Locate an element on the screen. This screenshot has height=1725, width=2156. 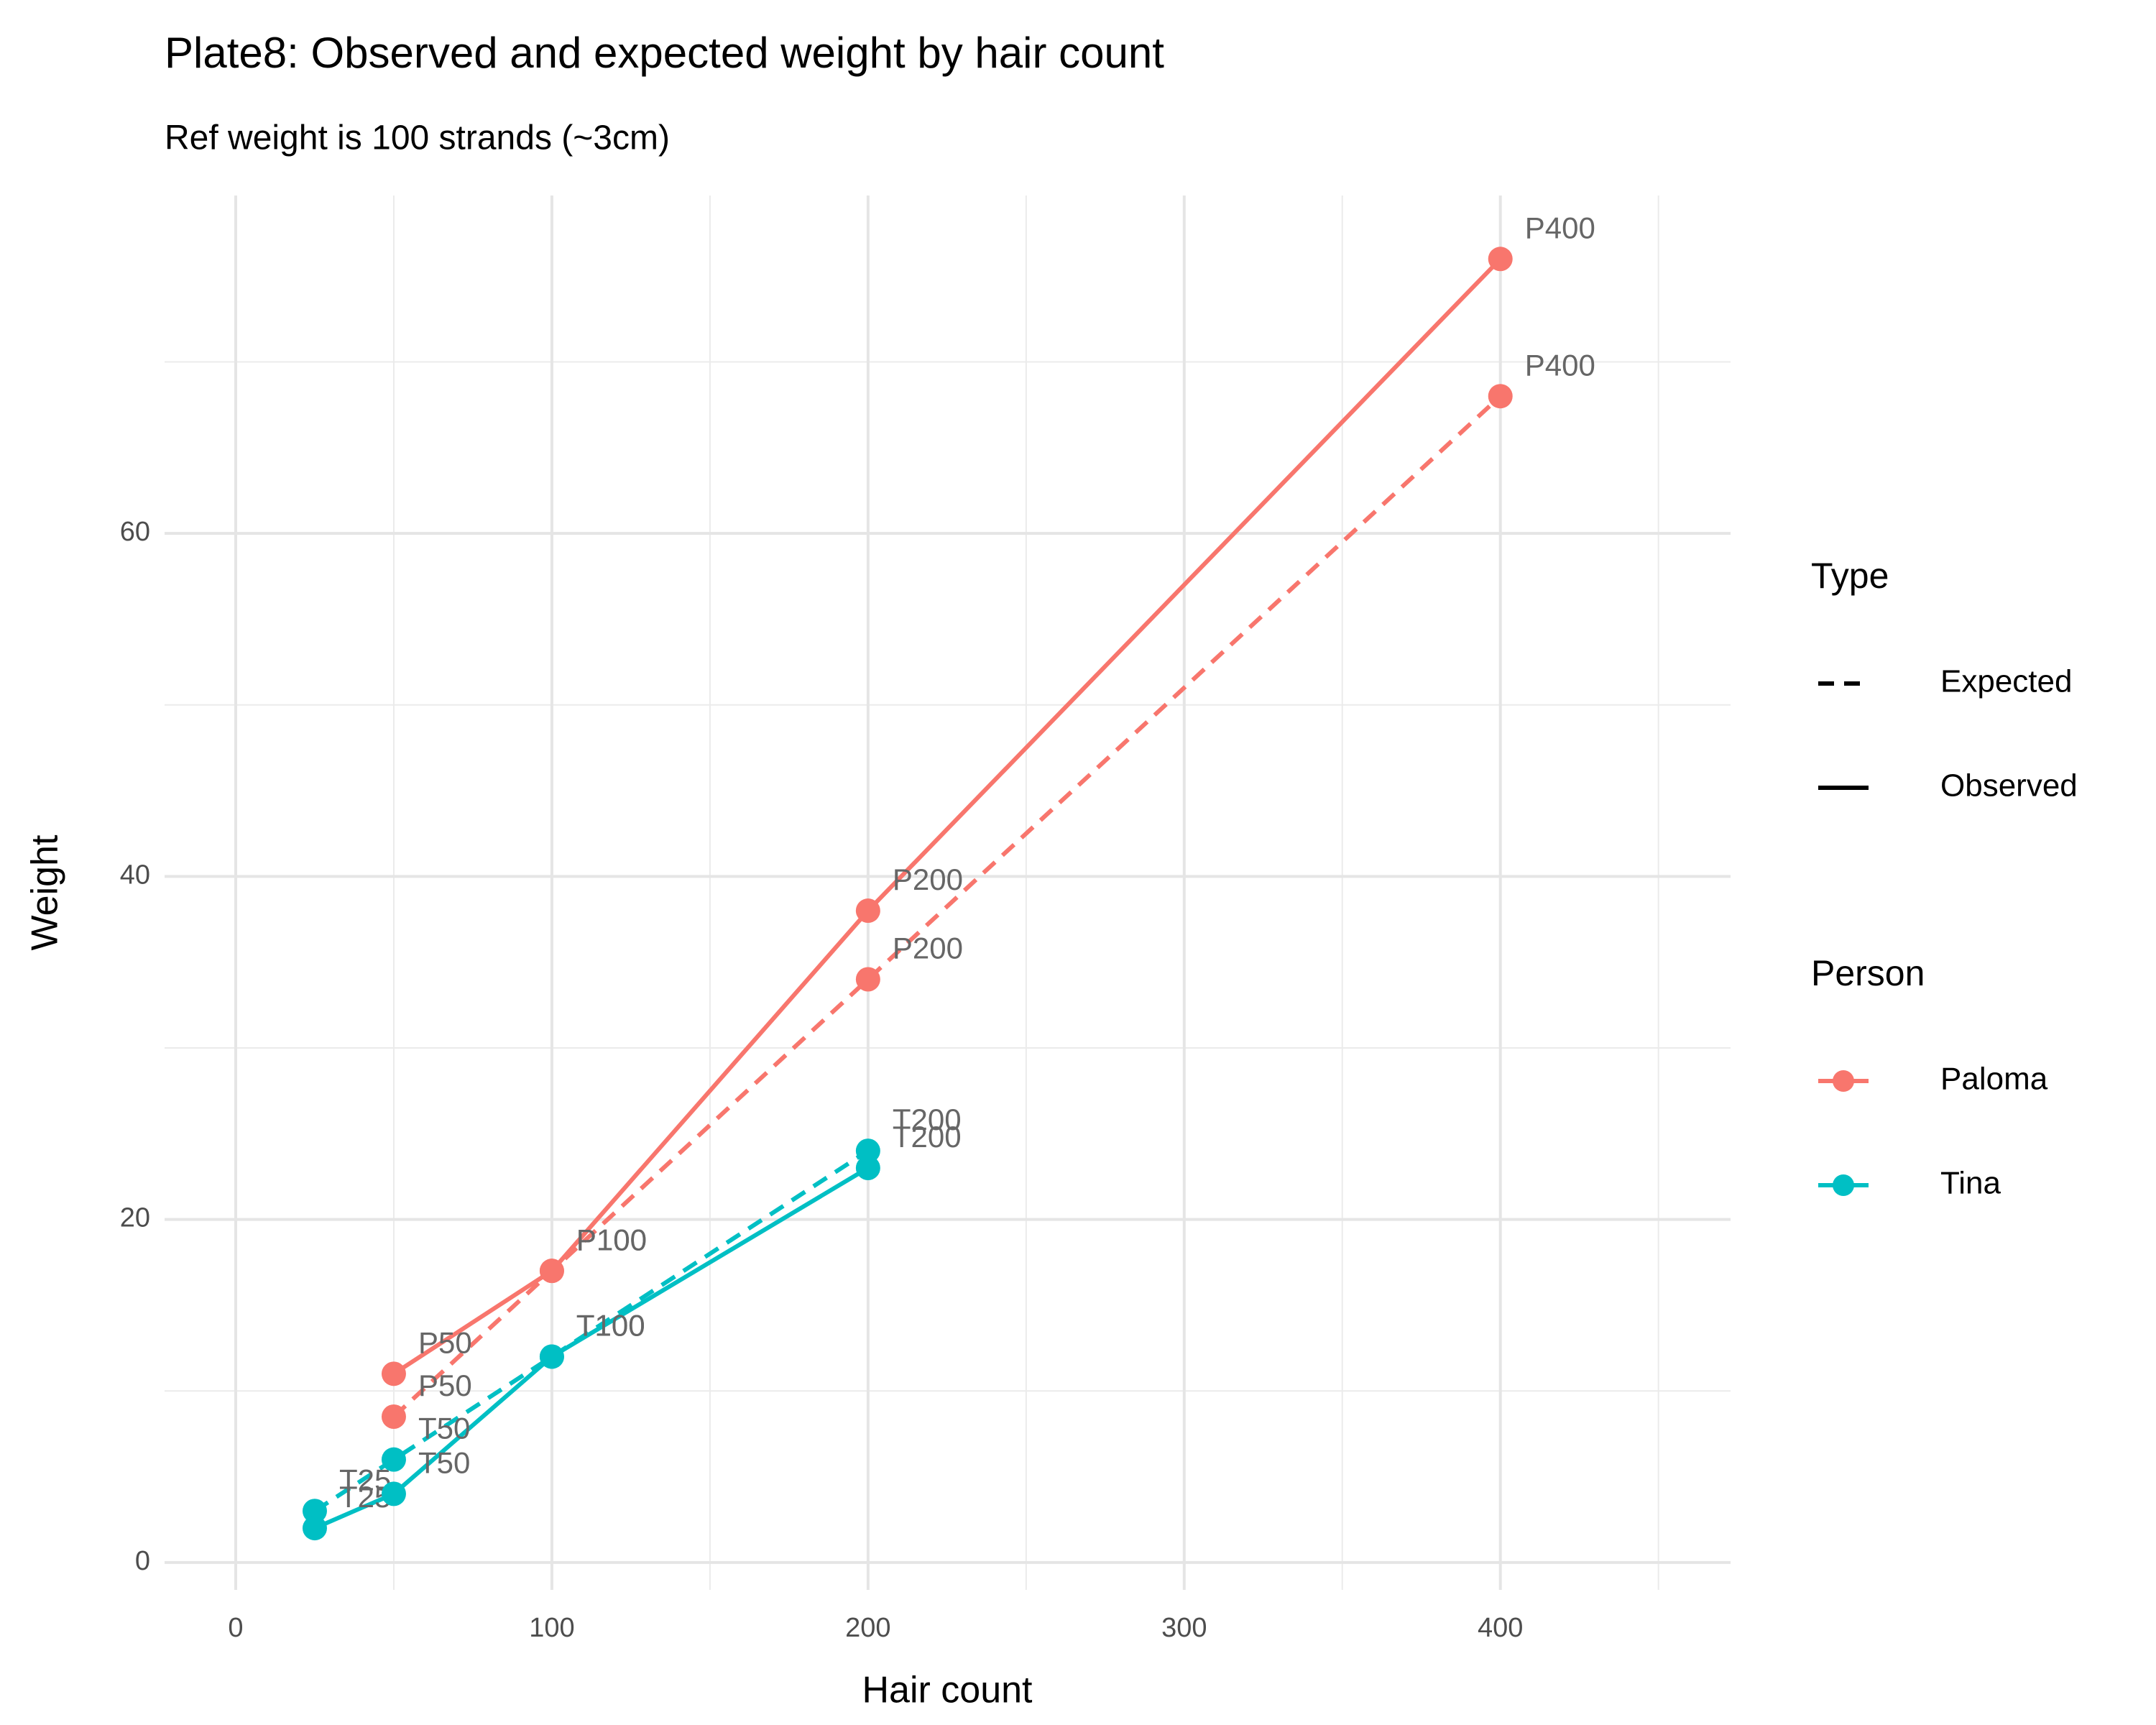
y-tick-label: 20 is located at coordinates (135, 1218).